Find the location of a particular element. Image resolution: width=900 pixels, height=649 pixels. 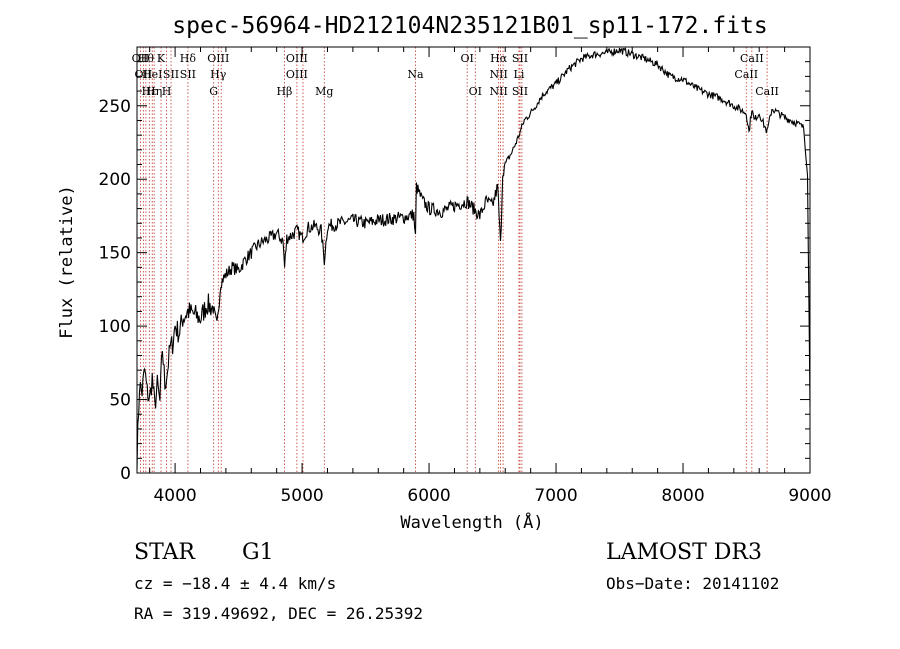

y-tick-label: 50 is located at coordinates (120, 401).